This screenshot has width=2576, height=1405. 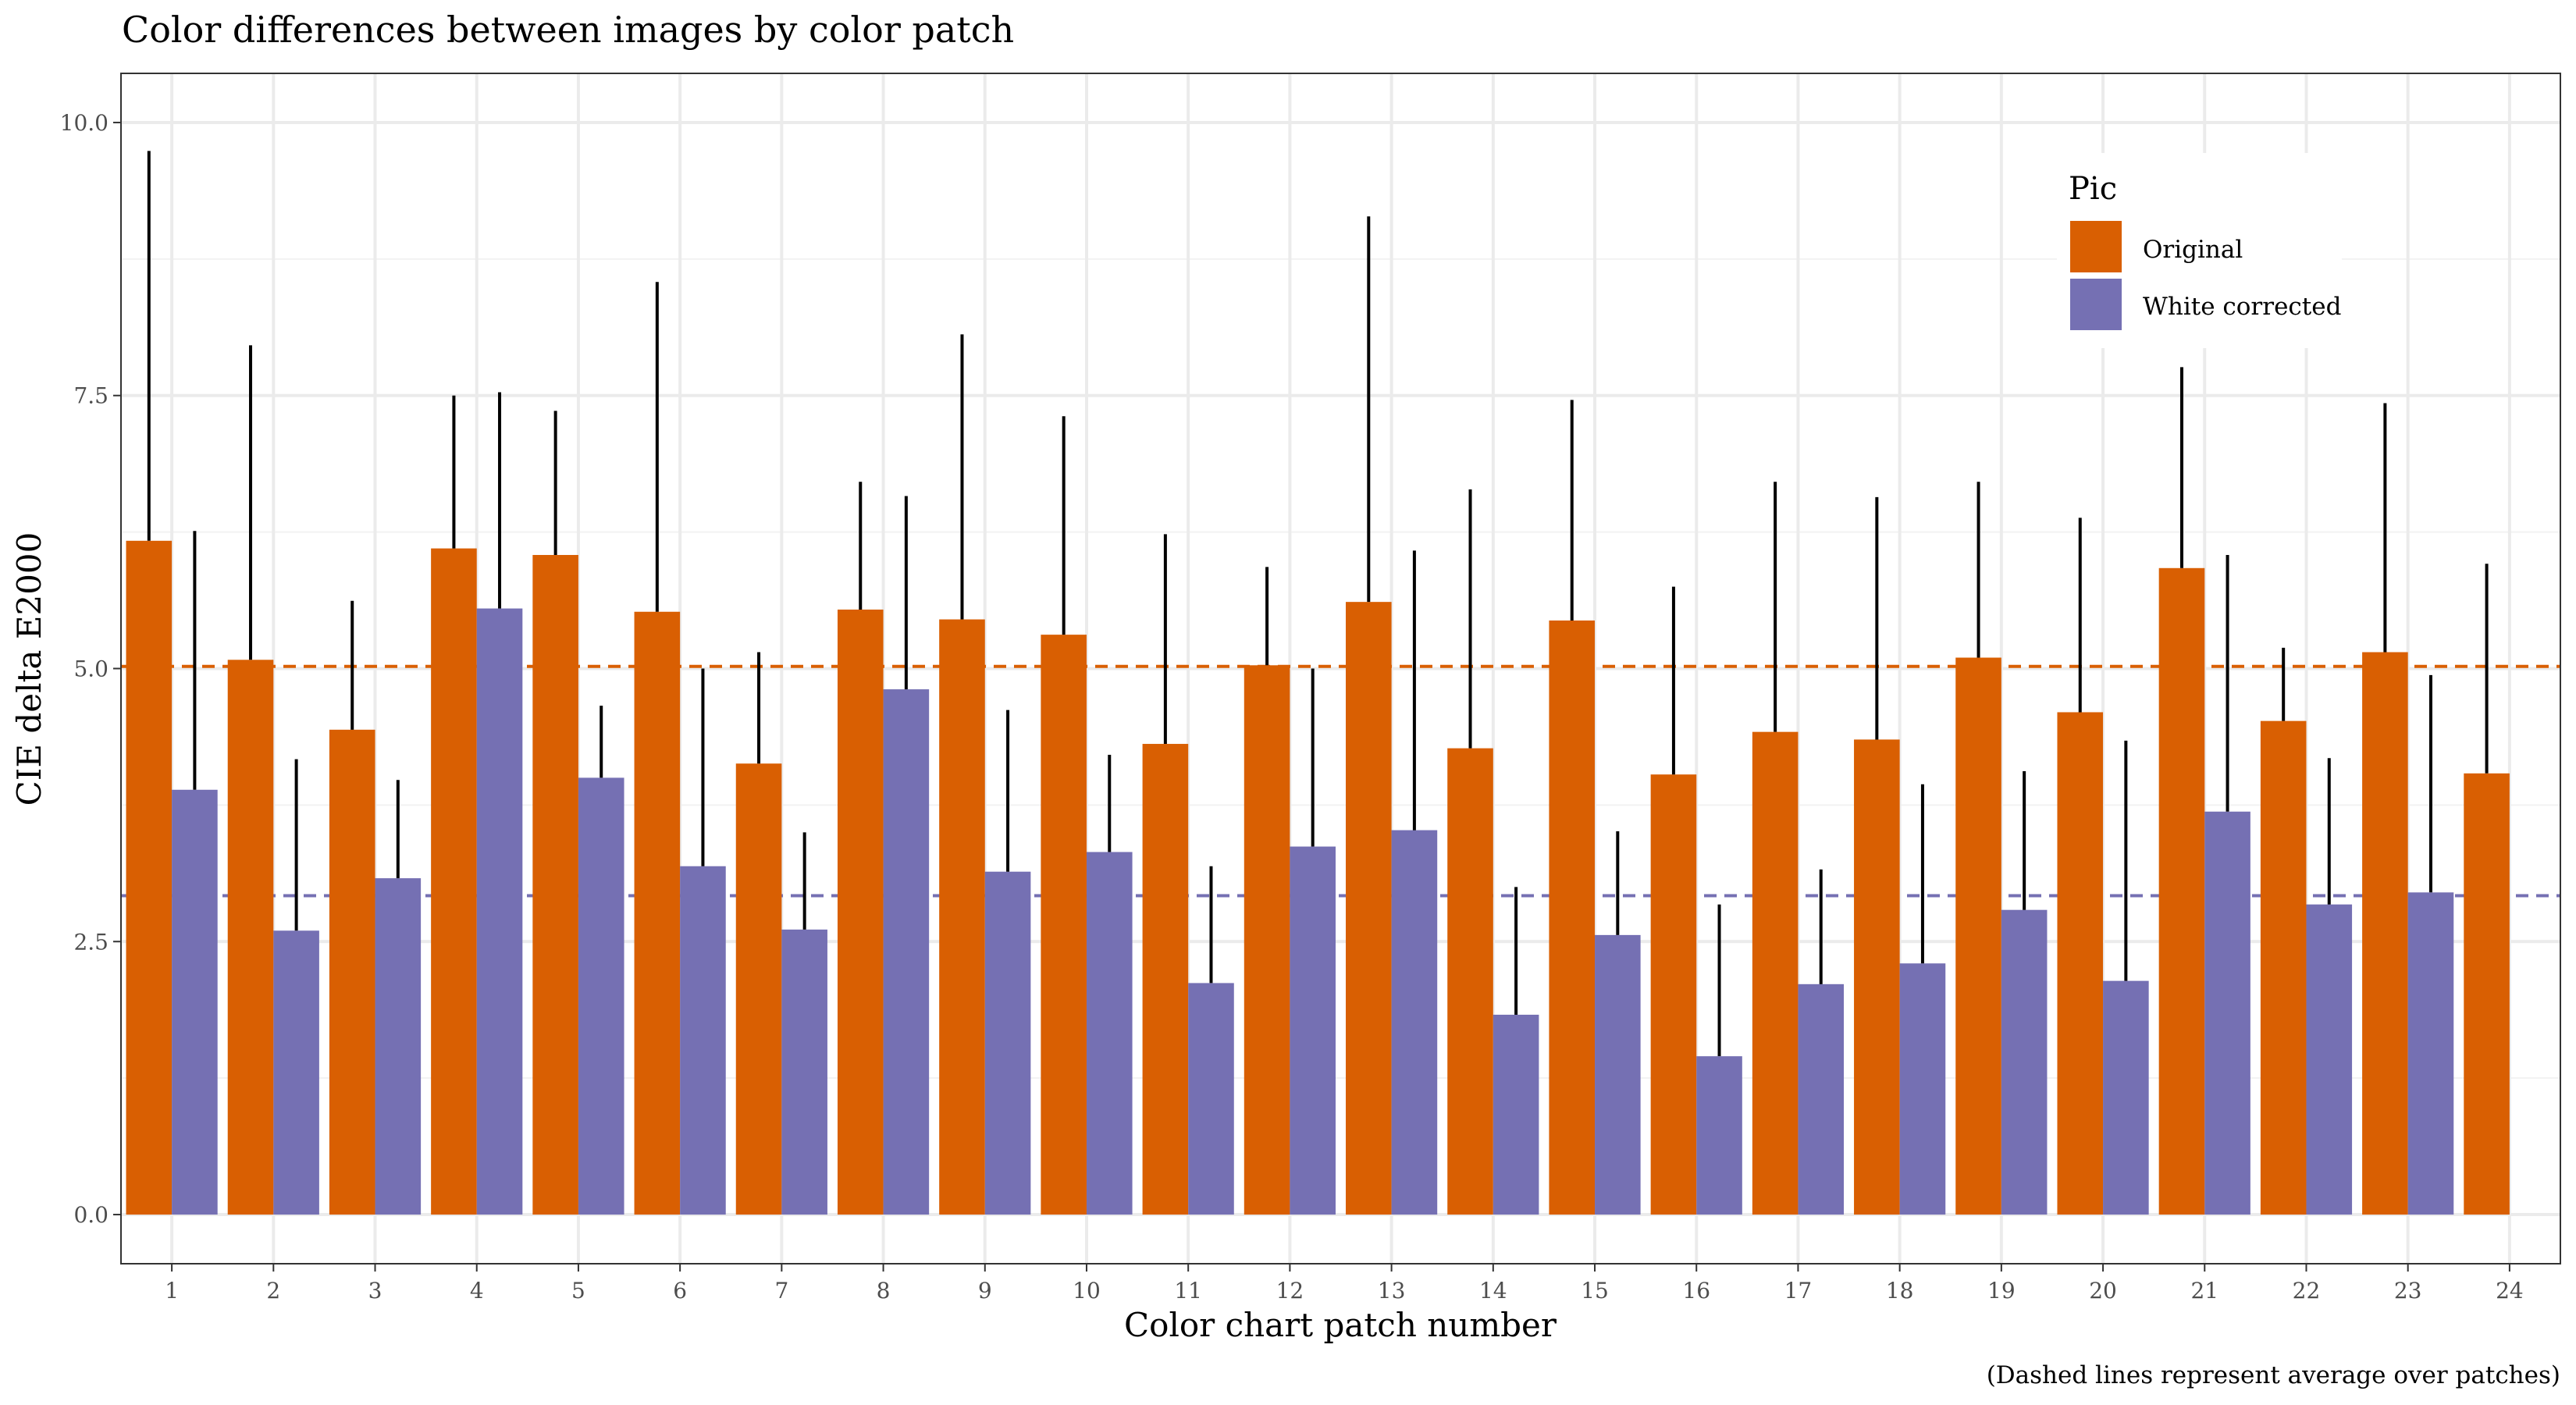 I want to click on x-tick-label: 2, so click(x=273, y=1291).